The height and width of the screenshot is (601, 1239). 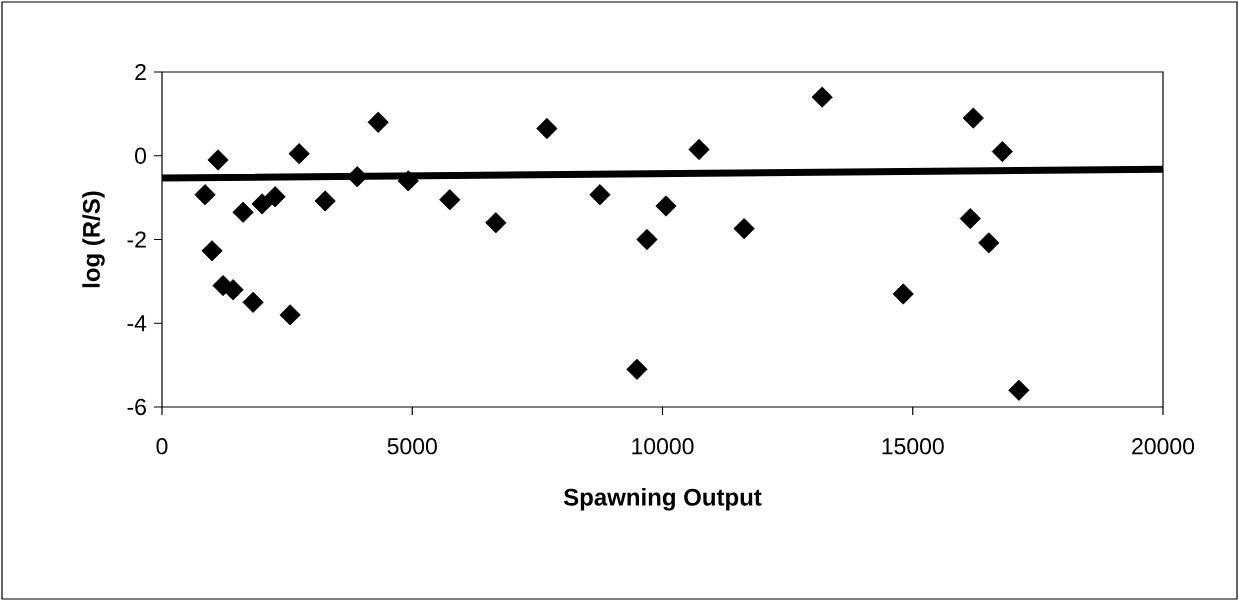 I want to click on x-tick-label: 0, so click(x=162, y=446).